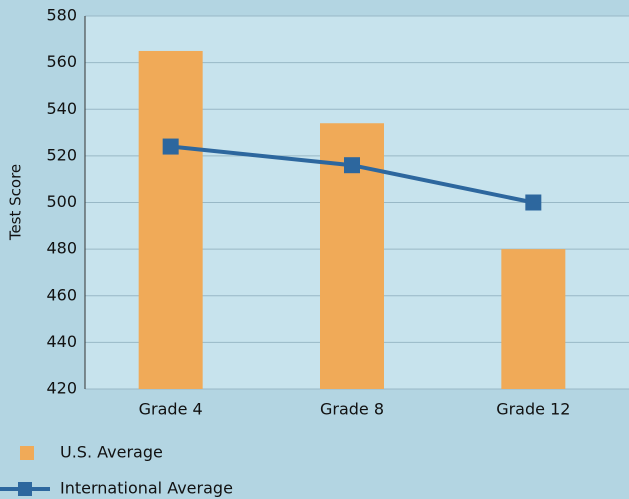 This screenshot has width=629, height=499. I want to click on y-tick-label: 480, so click(61, 248).